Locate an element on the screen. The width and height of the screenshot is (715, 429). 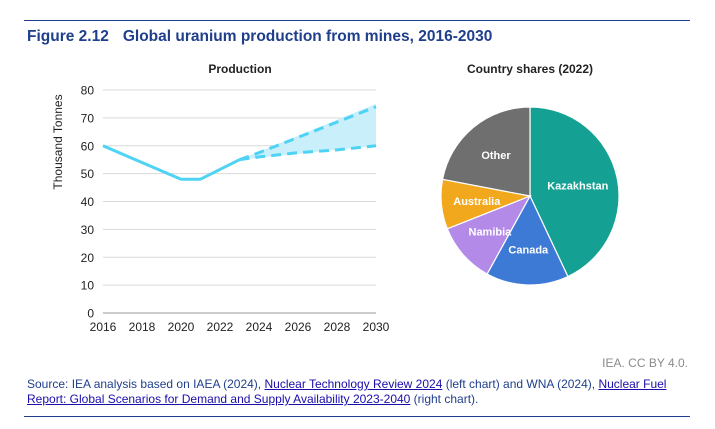
pie-label-australia: Australia is located at coordinates (477, 202).